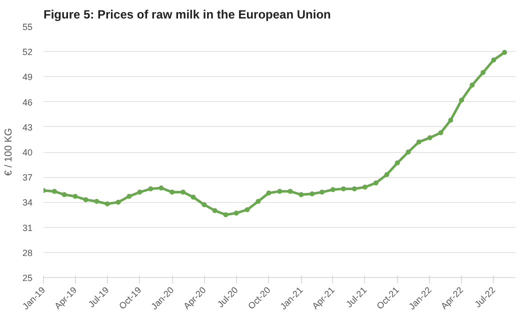 The width and height of the screenshot is (527, 325). I want to click on chart-title: Figure 5: Prices of raw milk in the European Union, so click(187, 15).